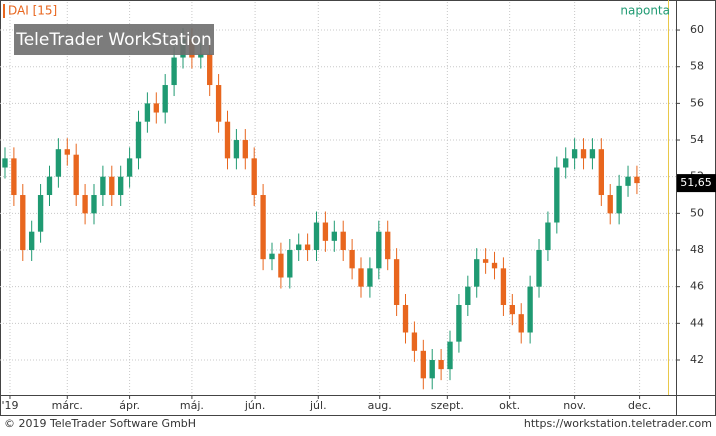  Describe the element at coordinates (697, 359) in the screenshot. I see `y-tick-label: 42` at that location.